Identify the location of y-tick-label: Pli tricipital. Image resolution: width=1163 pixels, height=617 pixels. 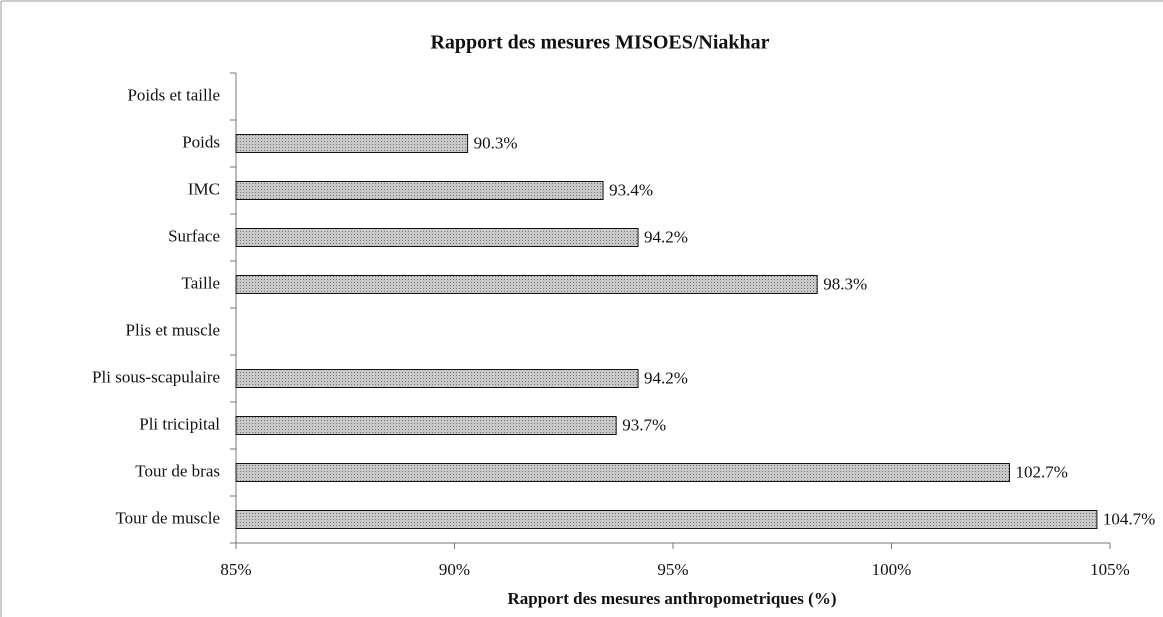
(179, 423).